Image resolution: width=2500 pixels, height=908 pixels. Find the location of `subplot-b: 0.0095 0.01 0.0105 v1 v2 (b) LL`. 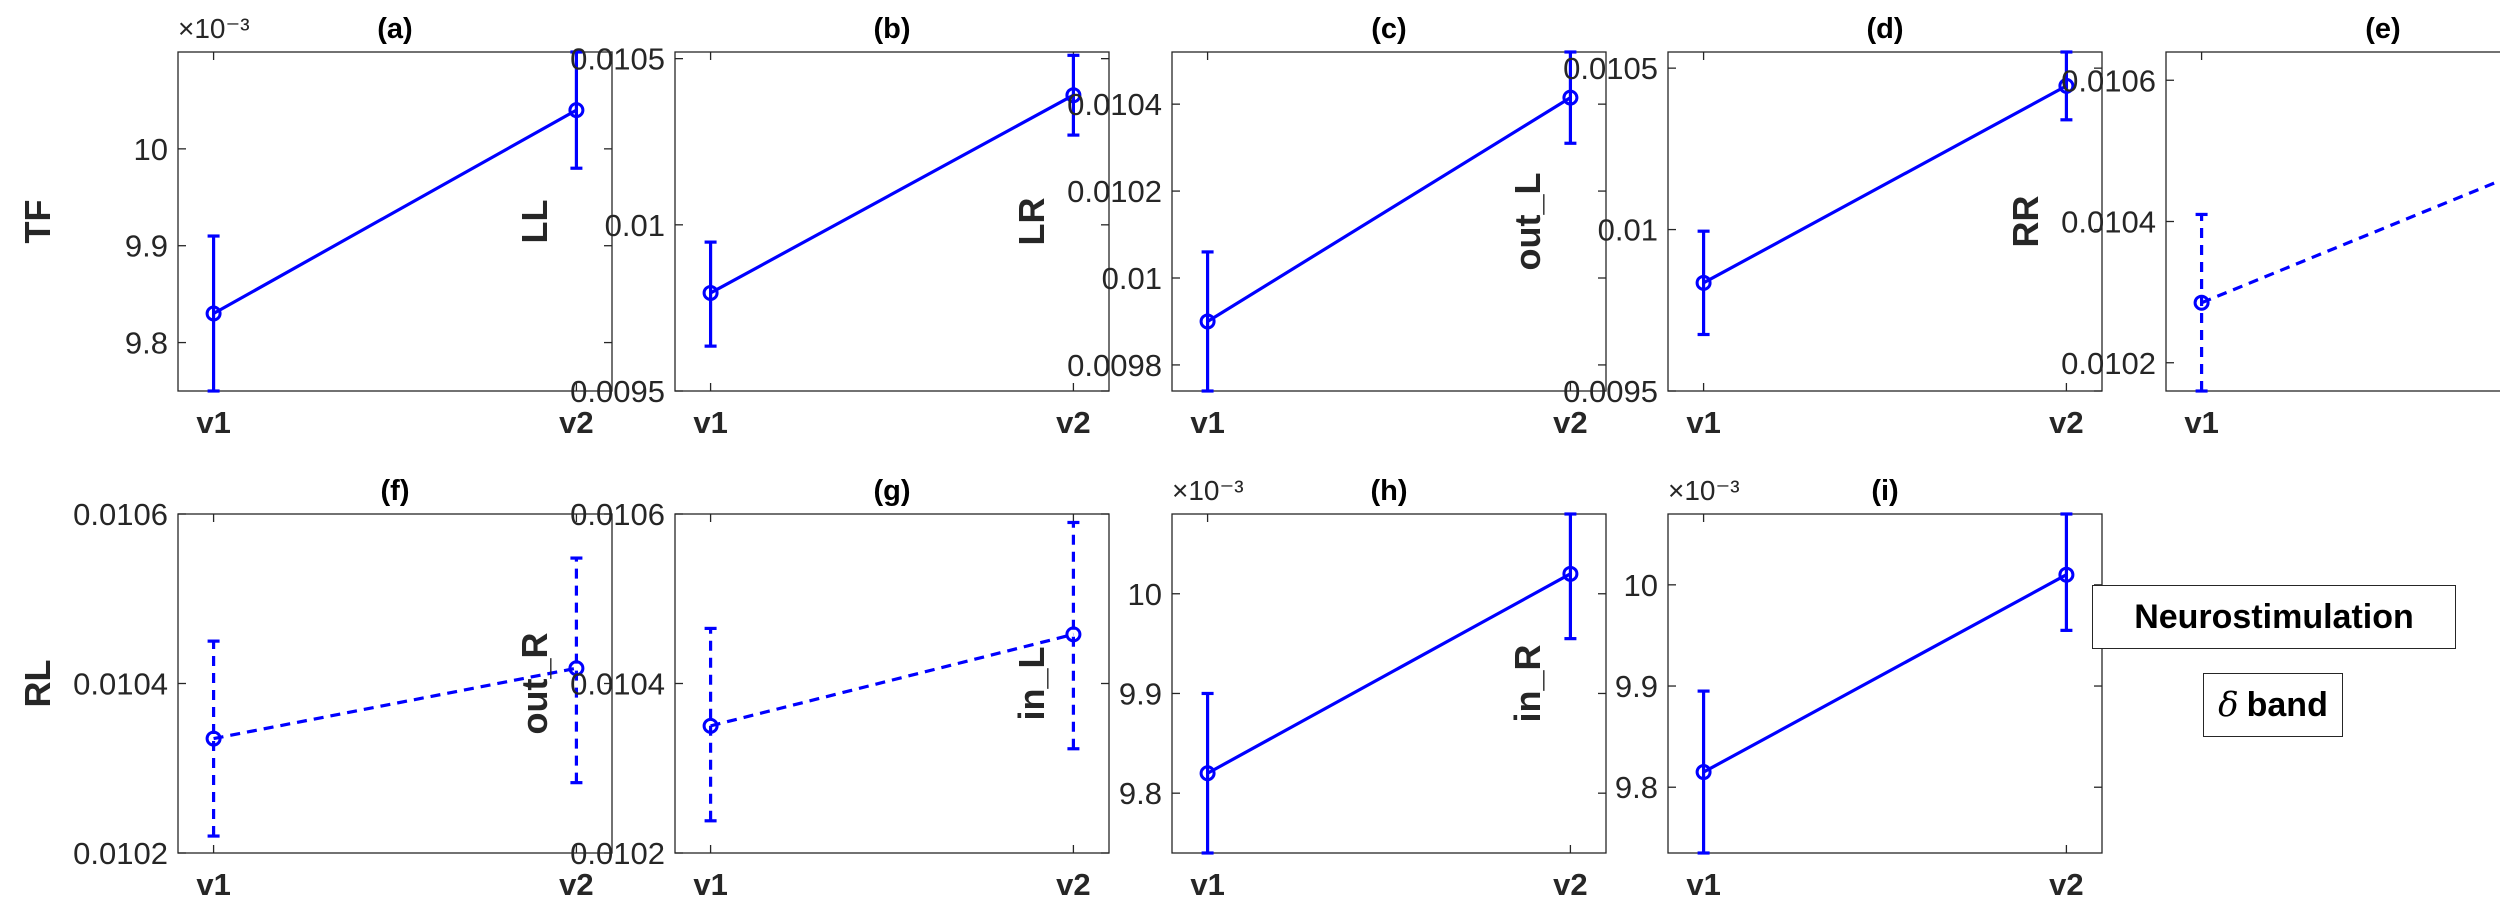

subplot-b: 0.0095 0.01 0.0105 v1 v2 (b) LL is located at coordinates (812, 226).